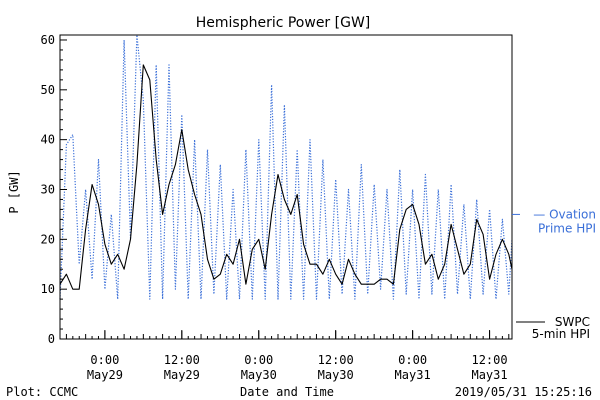 The height and width of the screenshot is (400, 600). What do you see at coordinates (567, 228) in the screenshot?
I see `legend-label-ovation-prime-hpi: Prime HPI` at bounding box center [567, 228].